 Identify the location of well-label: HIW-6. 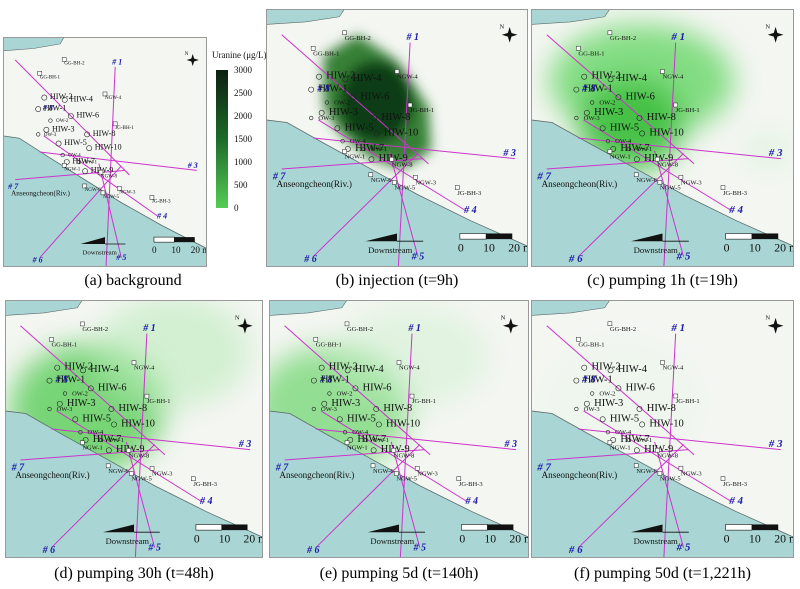
(377, 387).